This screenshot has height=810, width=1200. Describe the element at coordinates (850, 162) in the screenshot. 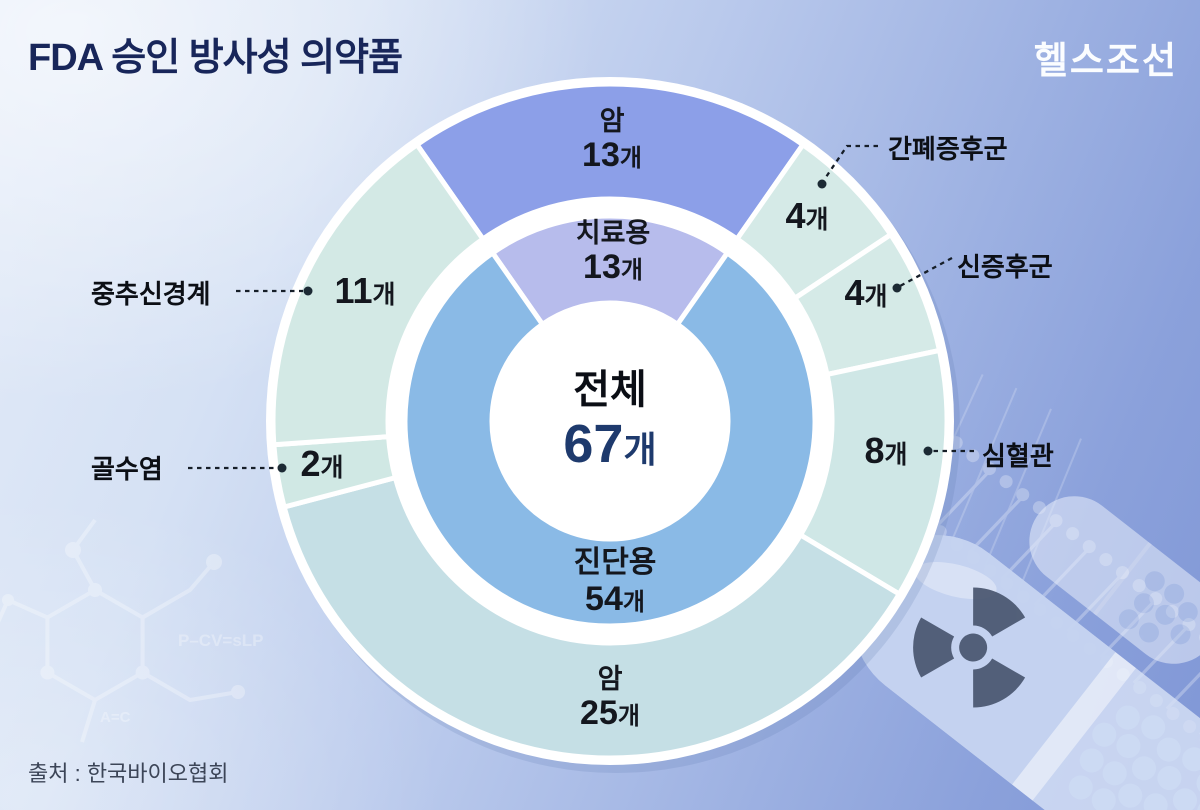

I see `leader-hepatopulmonary` at that location.